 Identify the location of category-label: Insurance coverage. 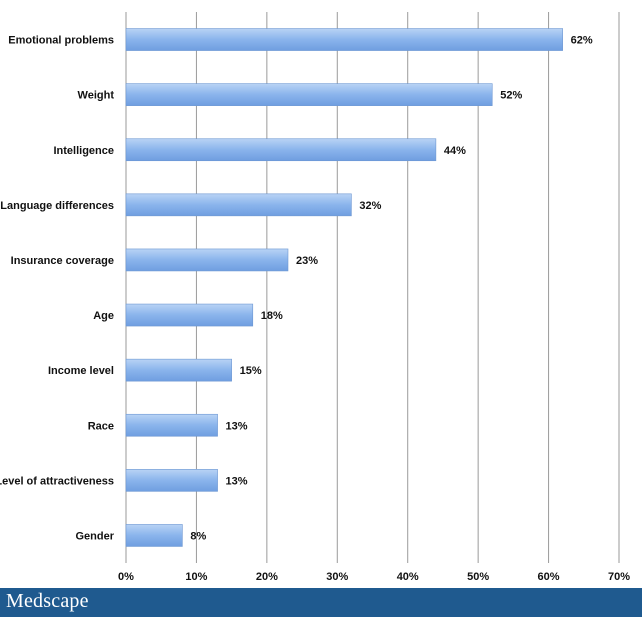
(62, 261).